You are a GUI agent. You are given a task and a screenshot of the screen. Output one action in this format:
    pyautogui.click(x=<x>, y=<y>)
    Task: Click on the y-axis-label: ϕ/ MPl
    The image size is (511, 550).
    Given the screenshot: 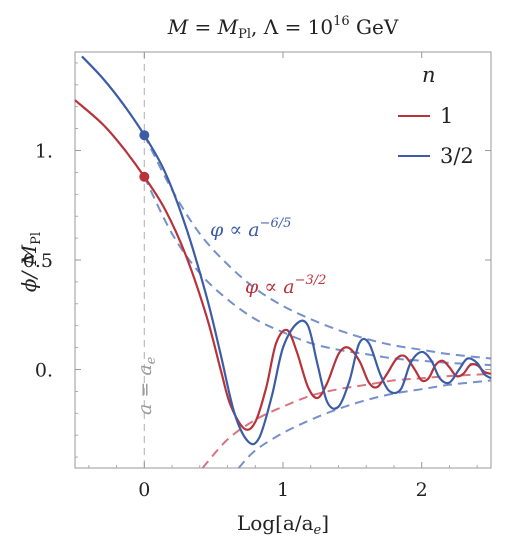 What is the action you would take?
    pyautogui.click(x=30, y=262)
    